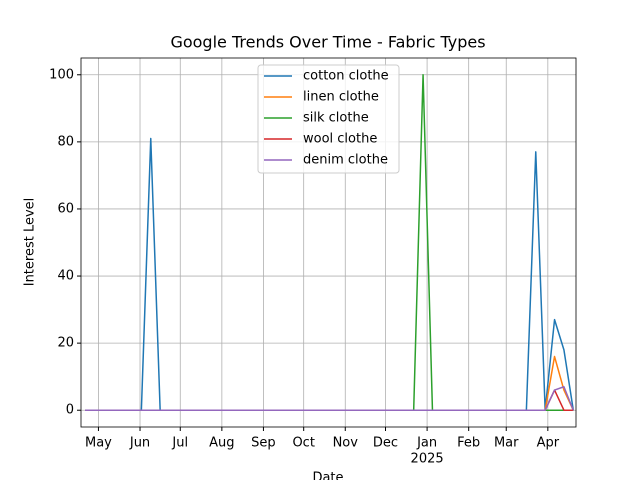  Describe the element at coordinates (385, 443) in the screenshot. I see `x-tick-label: Dec` at that location.